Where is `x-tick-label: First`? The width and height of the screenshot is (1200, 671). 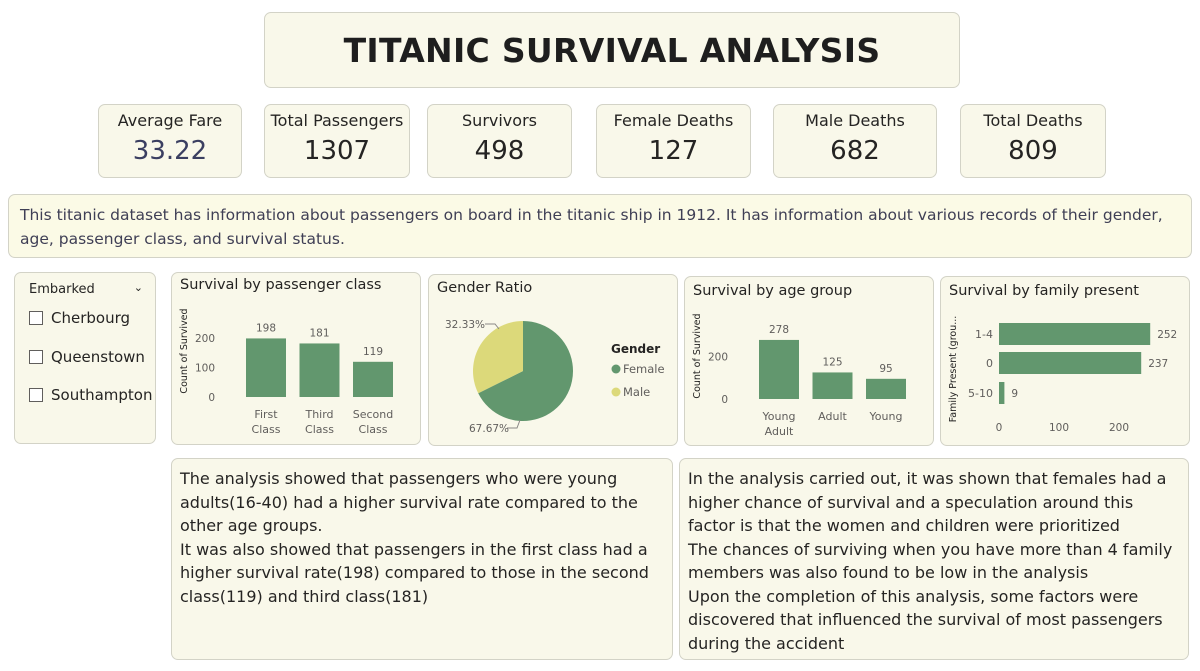
x-tick-label: First is located at coordinates (266, 414).